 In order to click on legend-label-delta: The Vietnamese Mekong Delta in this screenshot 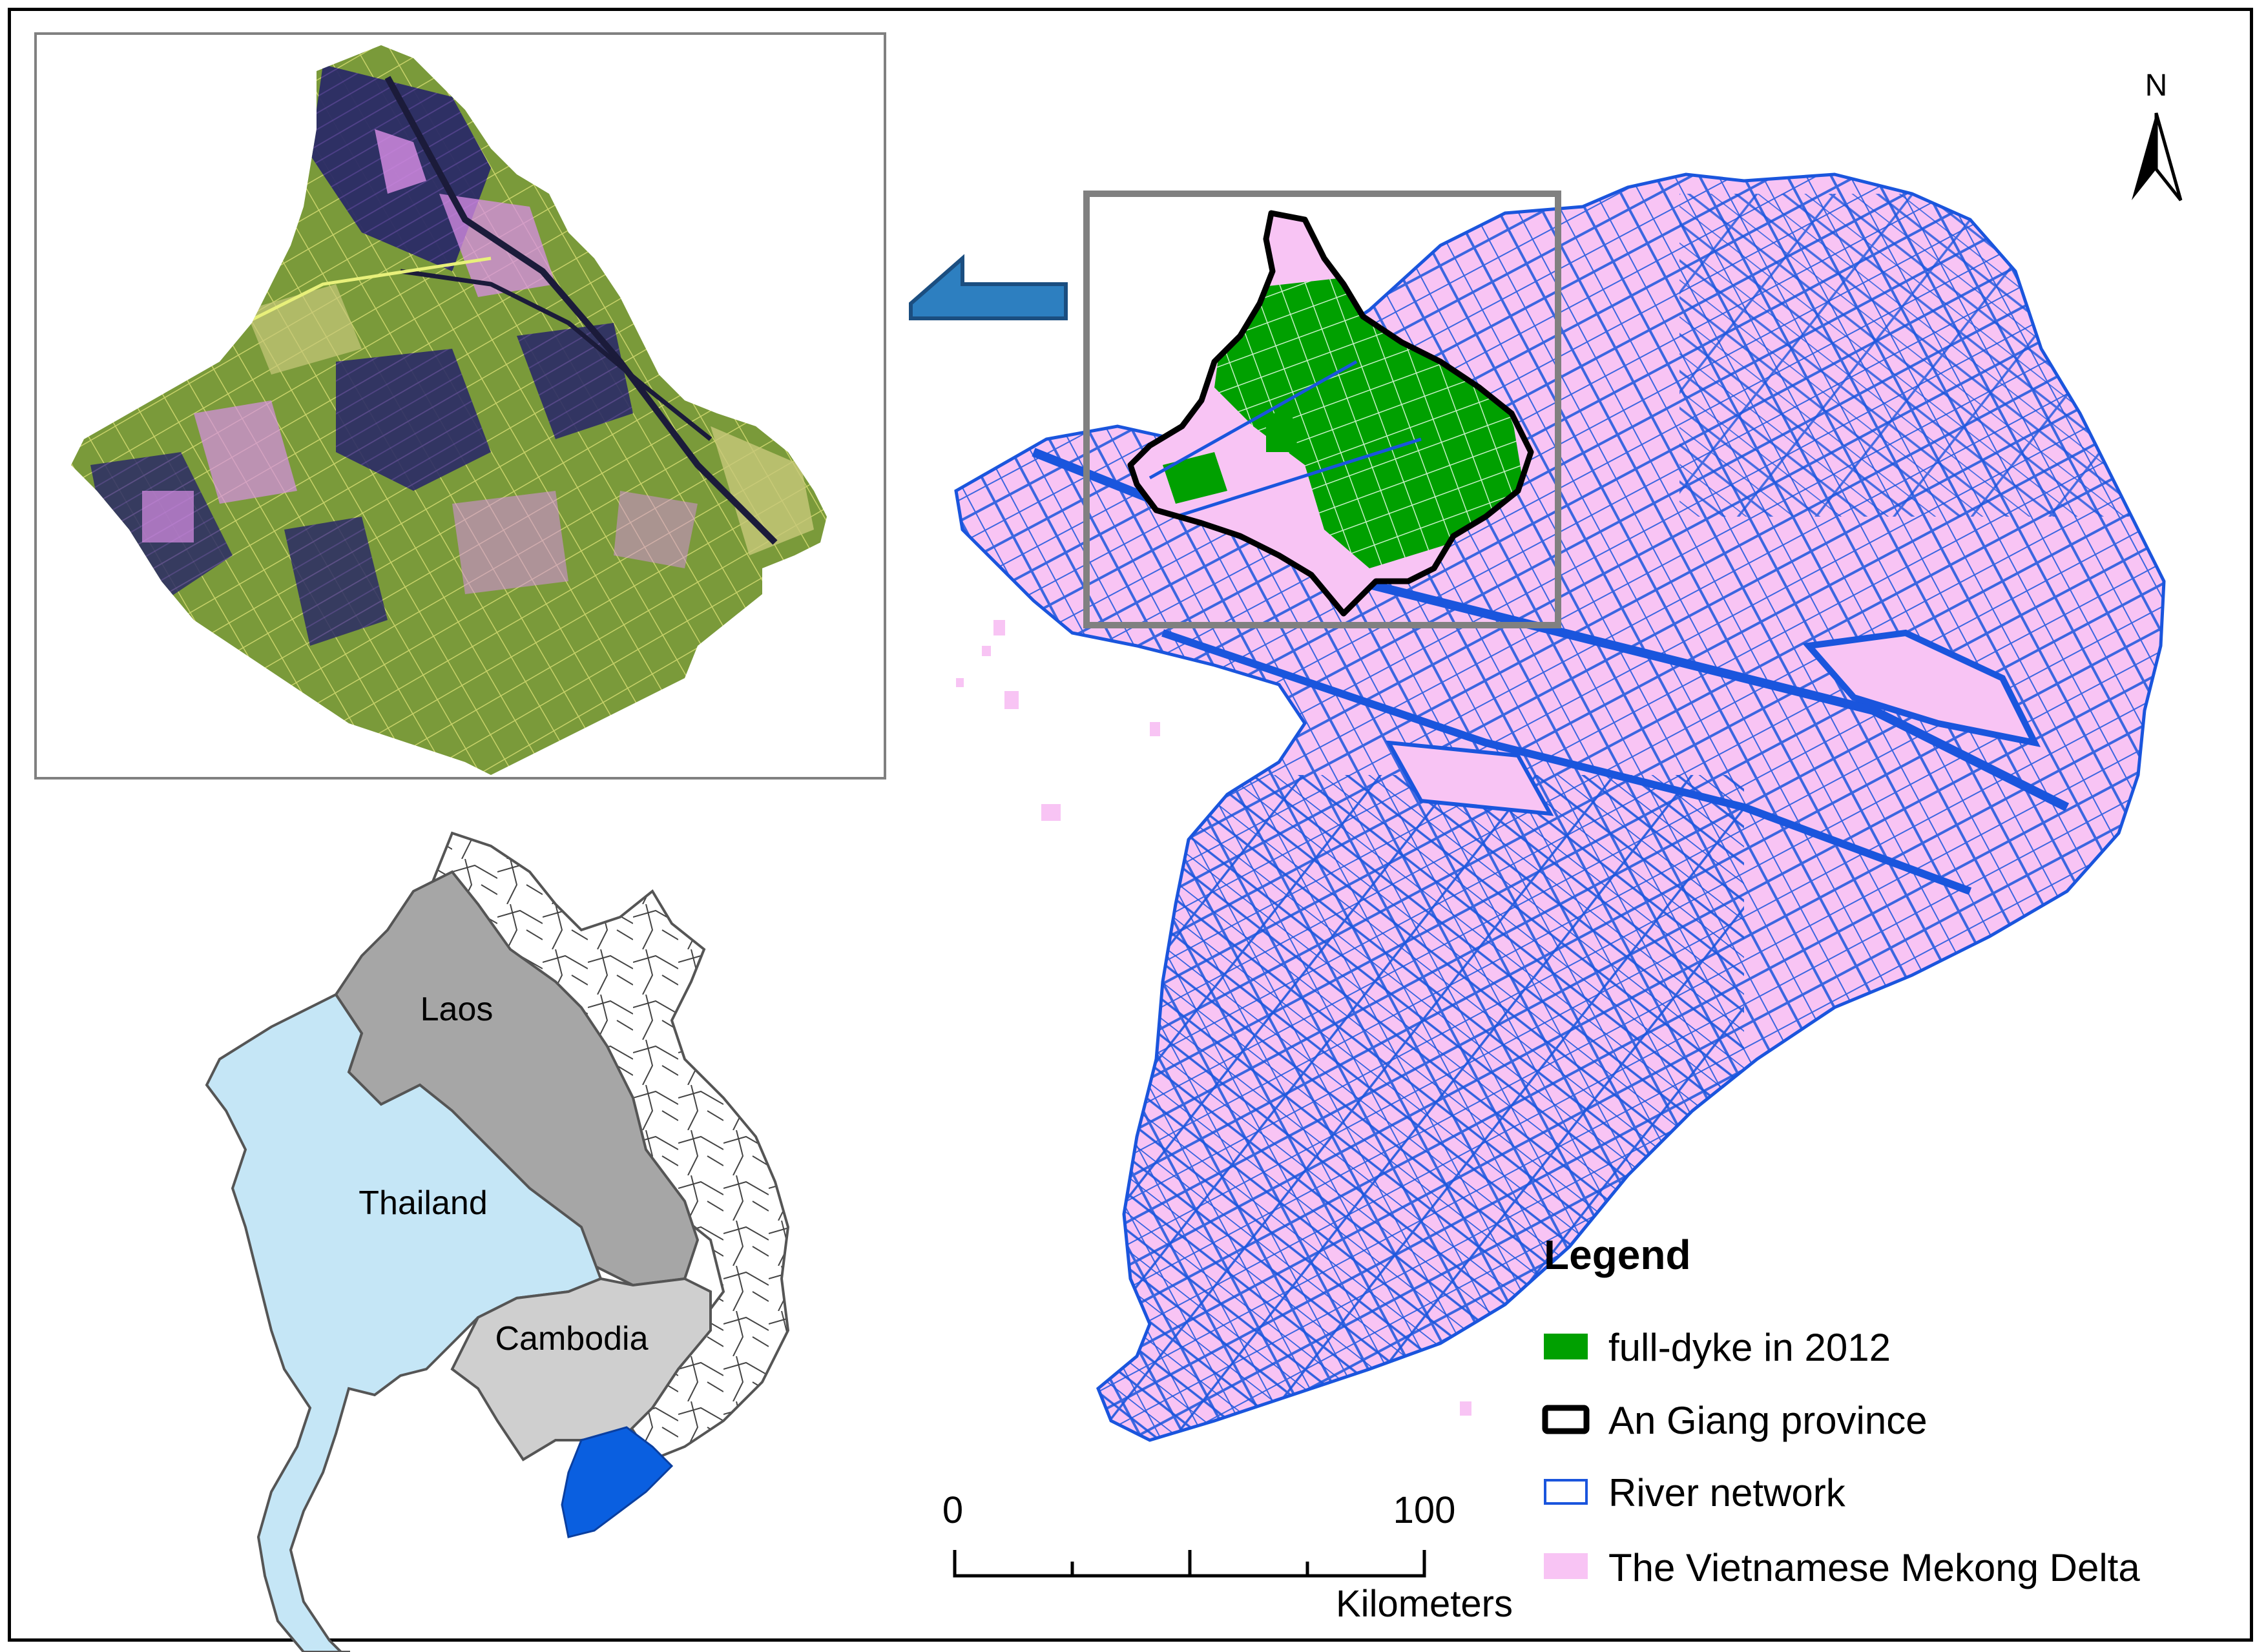, I will do `click(1874, 1567)`.